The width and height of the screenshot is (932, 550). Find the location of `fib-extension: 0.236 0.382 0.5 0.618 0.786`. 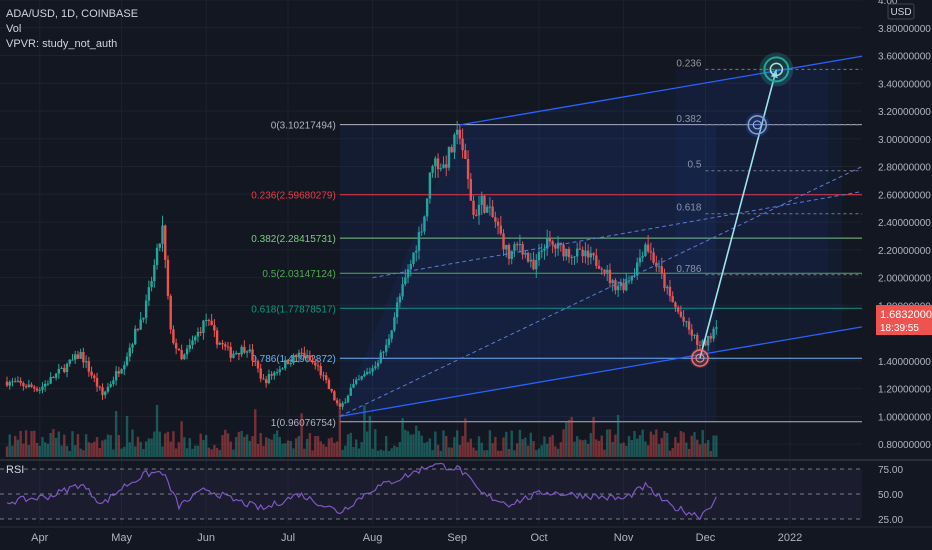

fib-extension: 0.236 0.382 0.5 0.618 0.786 is located at coordinates (768, 167).